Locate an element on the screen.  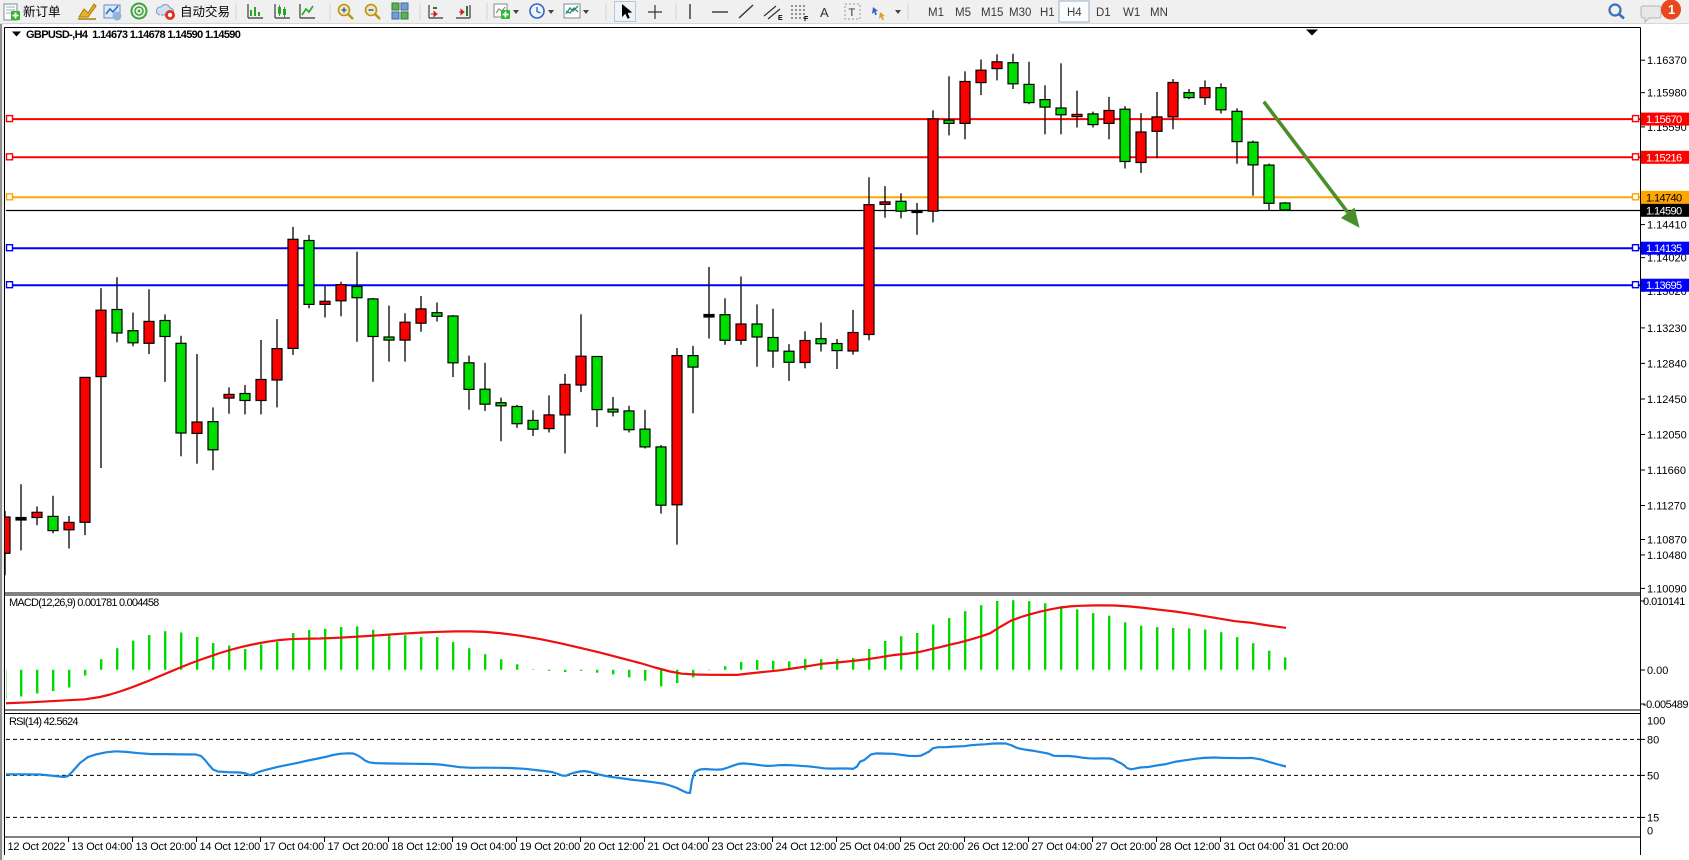
svg-text:MACD(12,26,9) 0.001781 0.00445: MACD(12,26,9) 0.001781 0.004458 is located at coordinates (84, 603).